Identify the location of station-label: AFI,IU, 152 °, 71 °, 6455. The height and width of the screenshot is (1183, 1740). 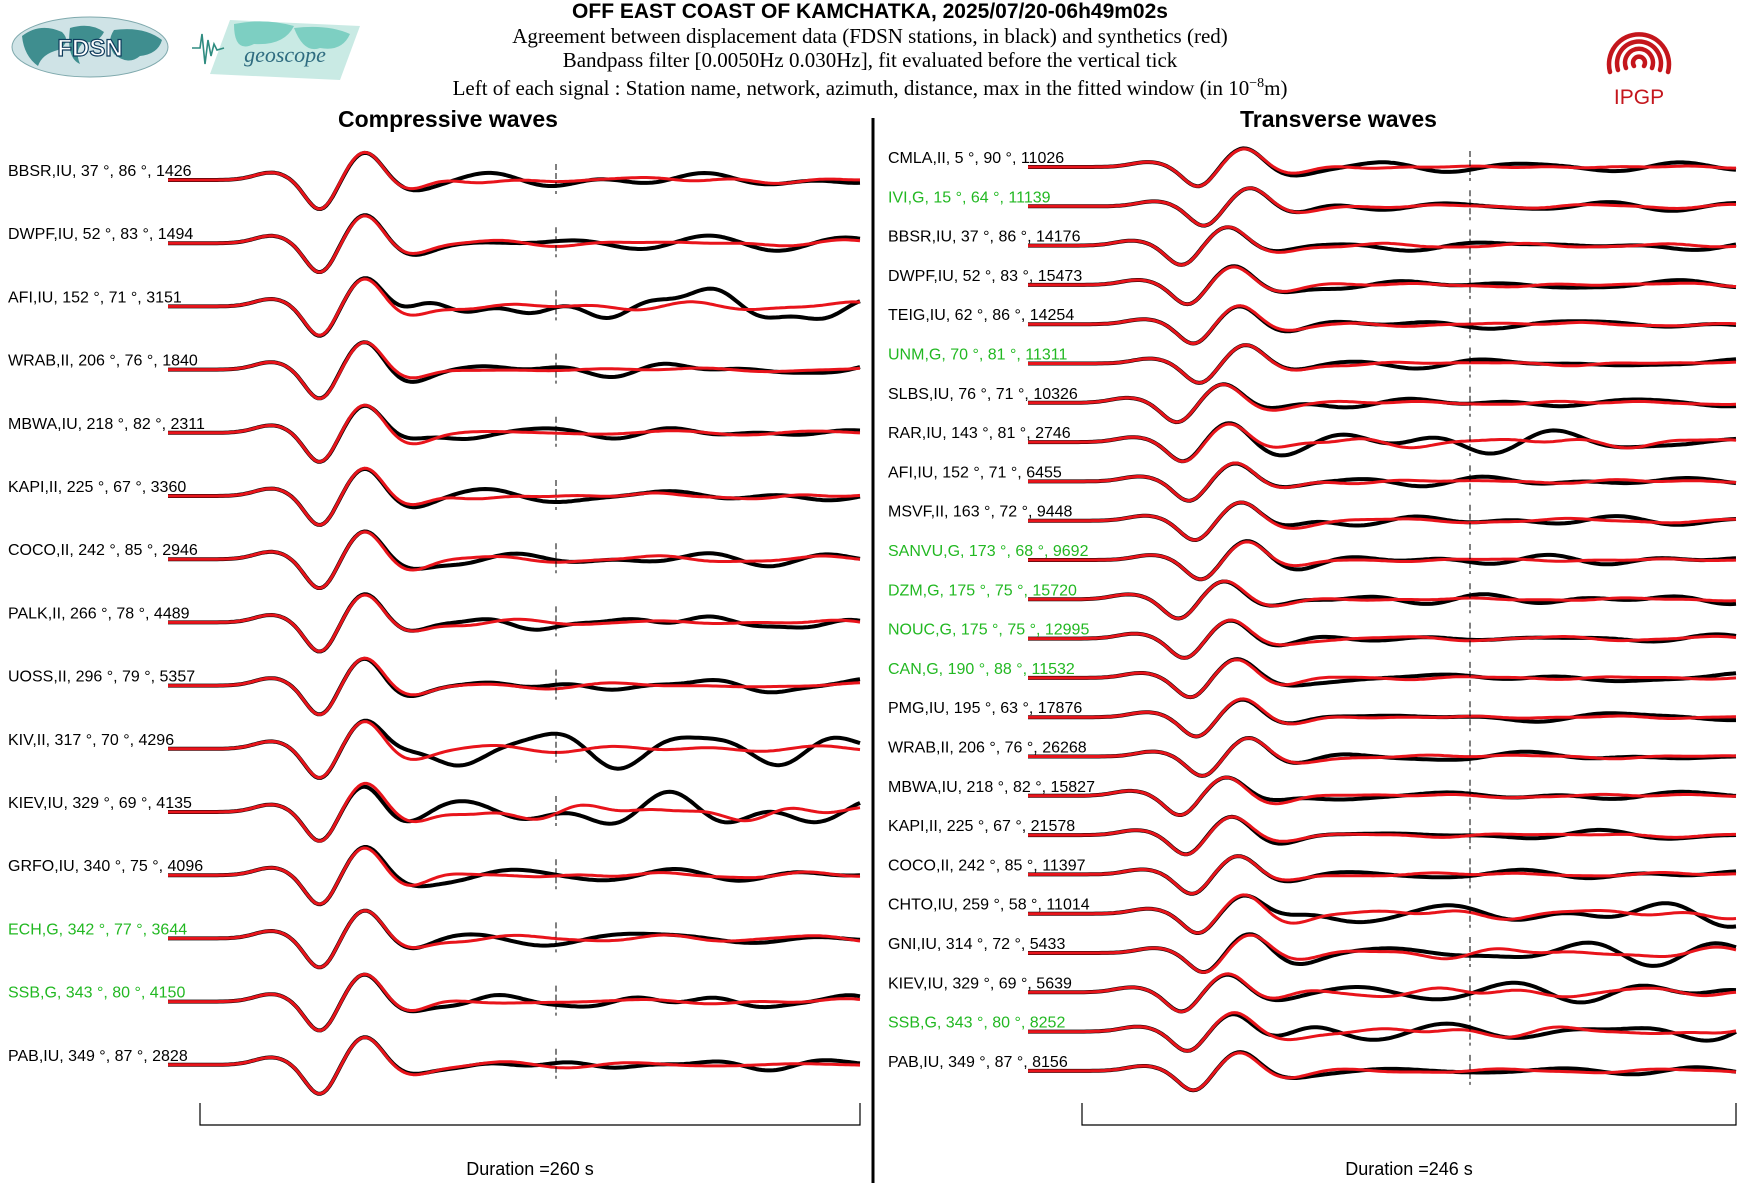
(975, 472).